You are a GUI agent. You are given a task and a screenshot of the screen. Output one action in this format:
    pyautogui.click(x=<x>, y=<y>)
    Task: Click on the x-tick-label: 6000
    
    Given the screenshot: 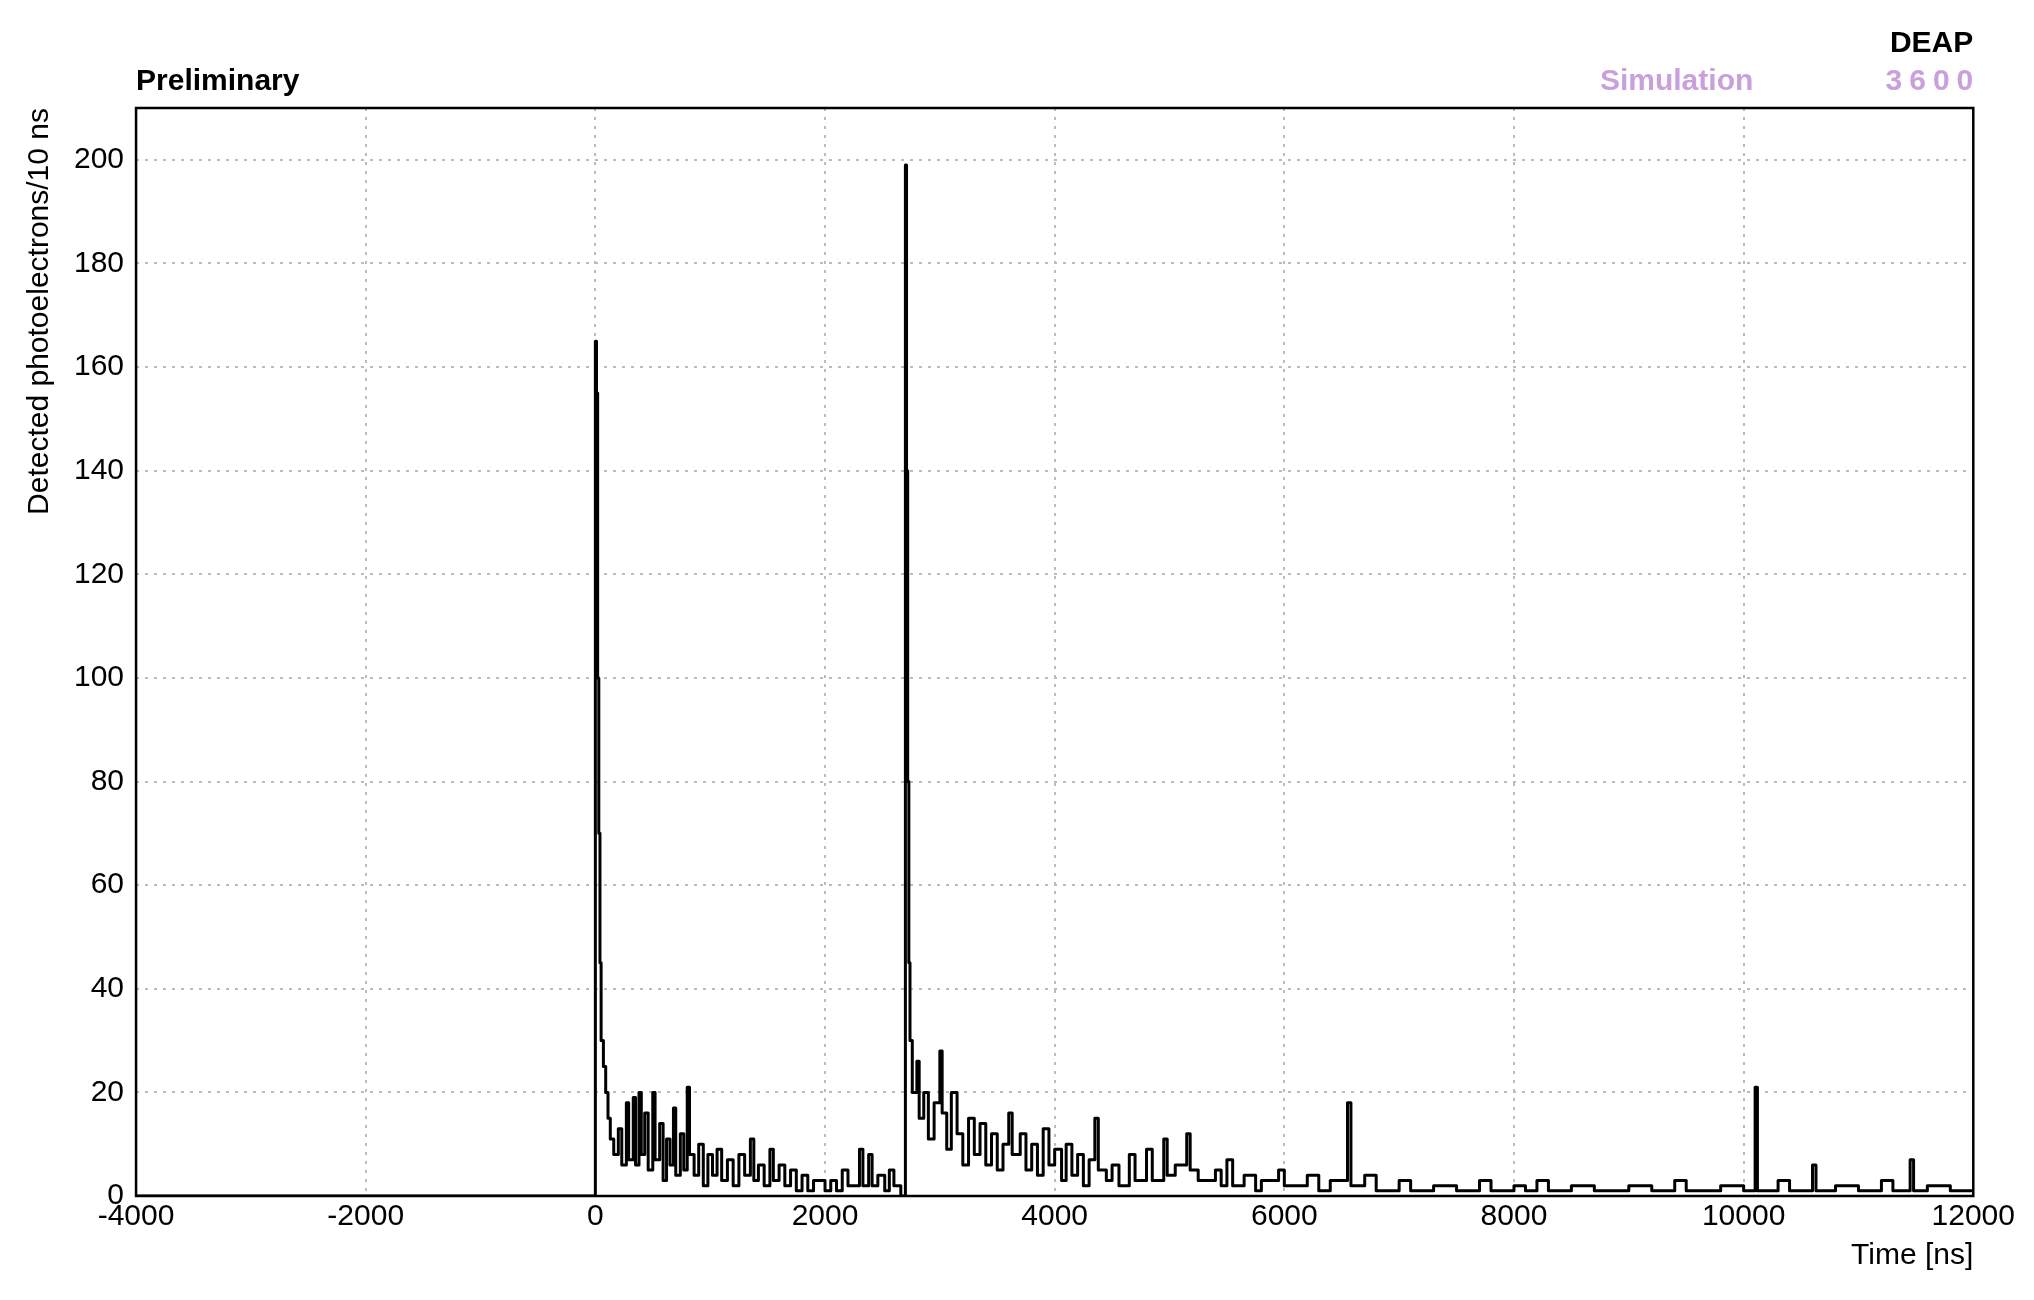 What is the action you would take?
    pyautogui.click(x=1284, y=1215)
    